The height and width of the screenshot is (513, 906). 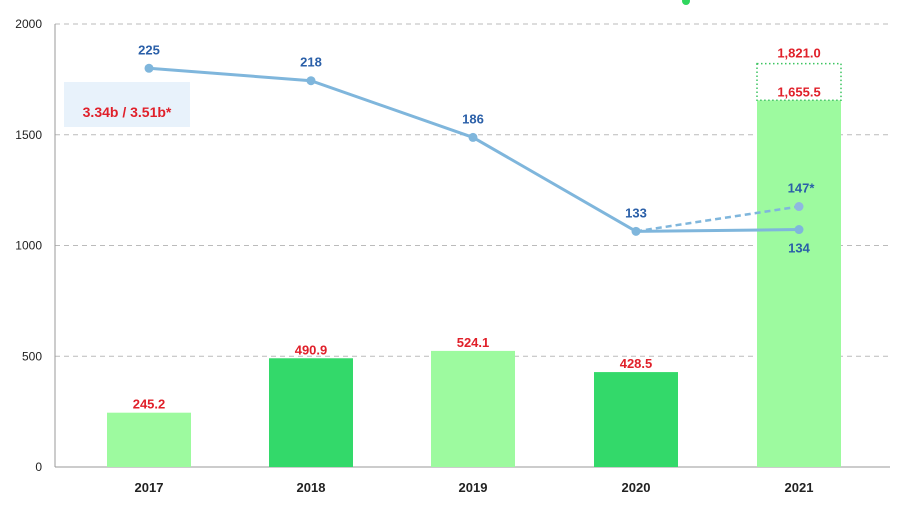 I want to click on bar-value-label: 524.1, so click(x=473, y=342).